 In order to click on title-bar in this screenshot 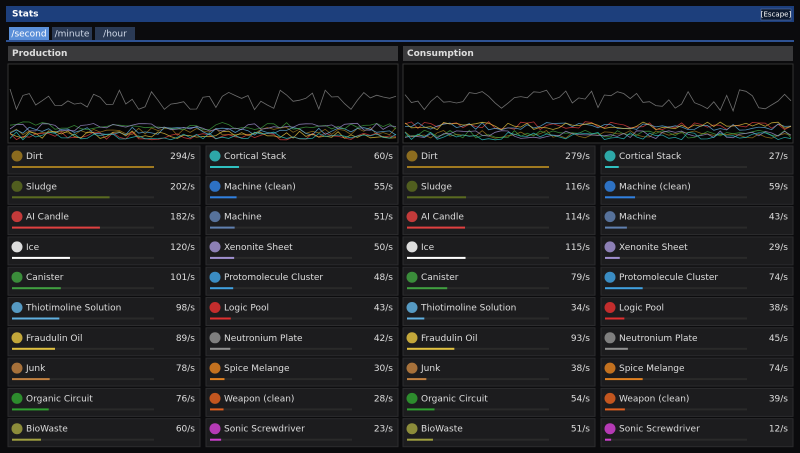, I will do `click(400, 14)`.